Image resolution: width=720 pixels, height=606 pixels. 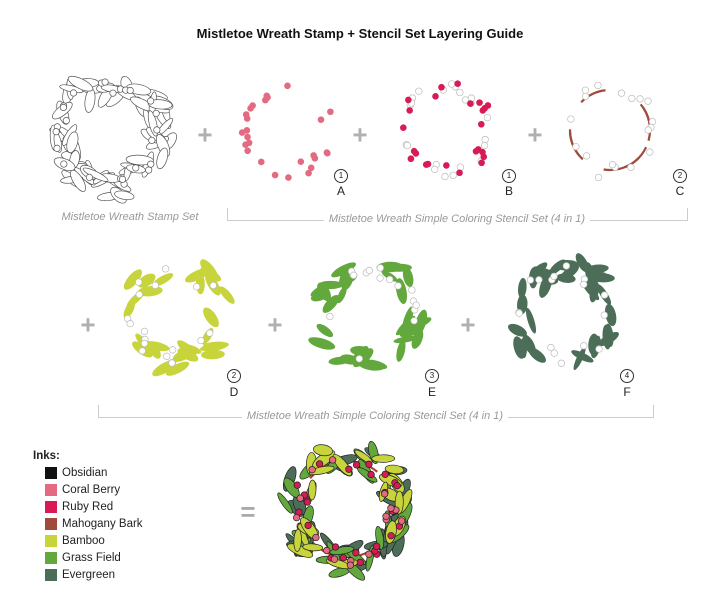 I want to click on ink-name: Mahogany Bark, so click(x=102, y=523).